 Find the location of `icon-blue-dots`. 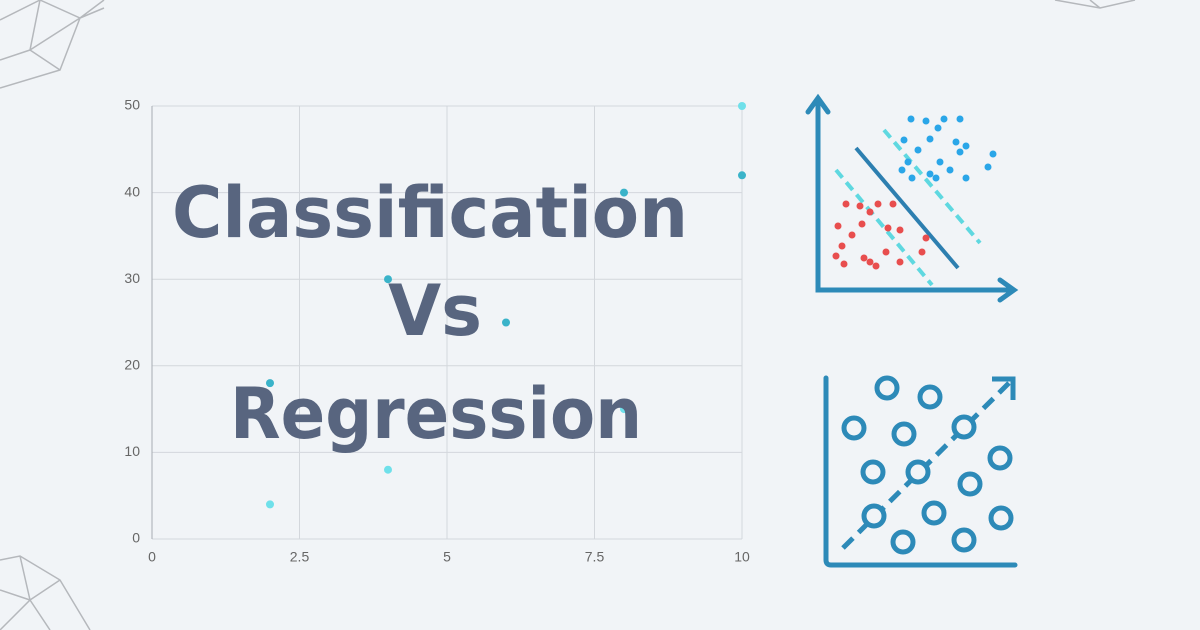

icon-blue-dots is located at coordinates (947, 148).